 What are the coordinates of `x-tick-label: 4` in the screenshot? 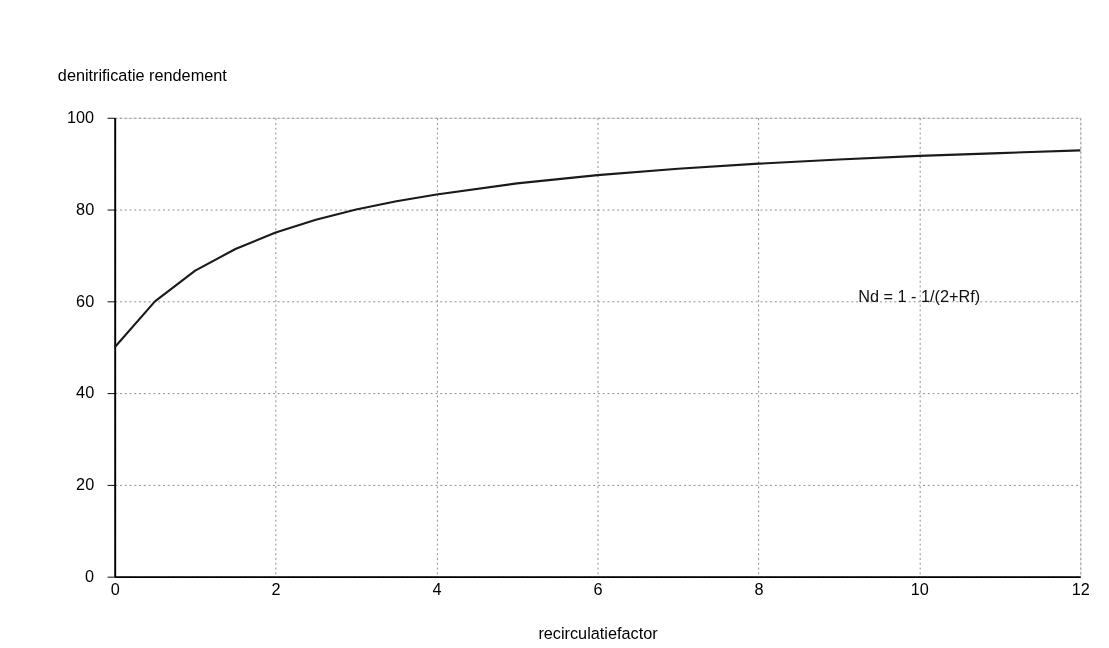 It's located at (437, 589).